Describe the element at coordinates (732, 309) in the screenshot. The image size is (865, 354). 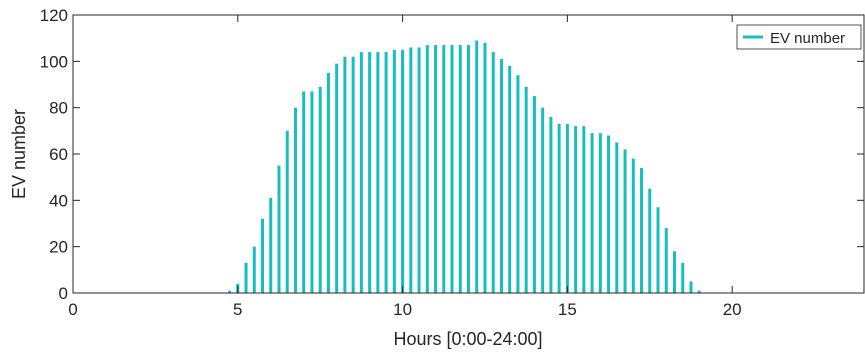
I see `x-tick-label: 20` at that location.